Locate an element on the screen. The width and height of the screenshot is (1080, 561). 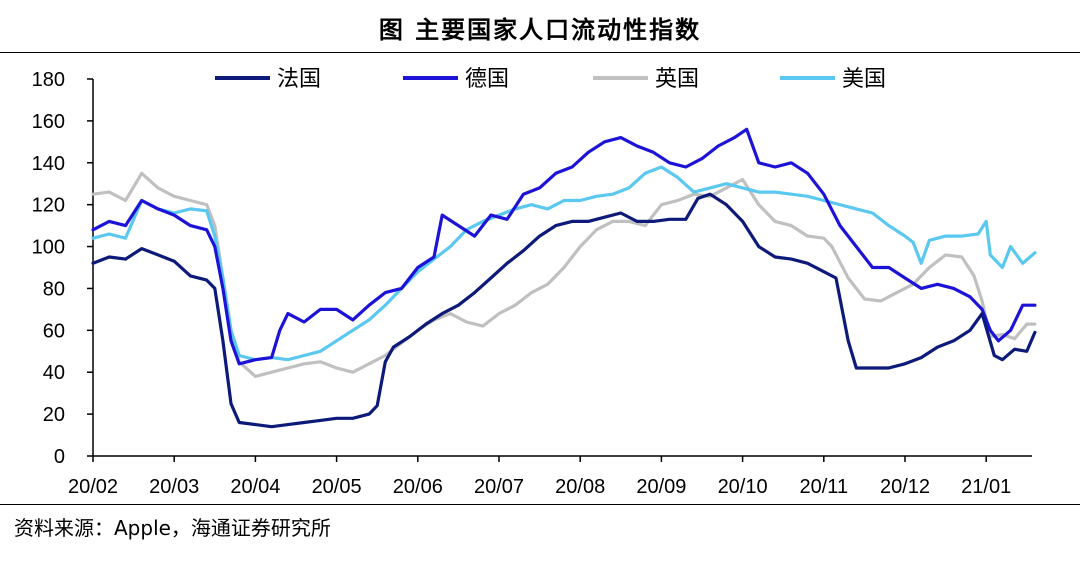
y-tick-label: 120 is located at coordinates (48, 206).